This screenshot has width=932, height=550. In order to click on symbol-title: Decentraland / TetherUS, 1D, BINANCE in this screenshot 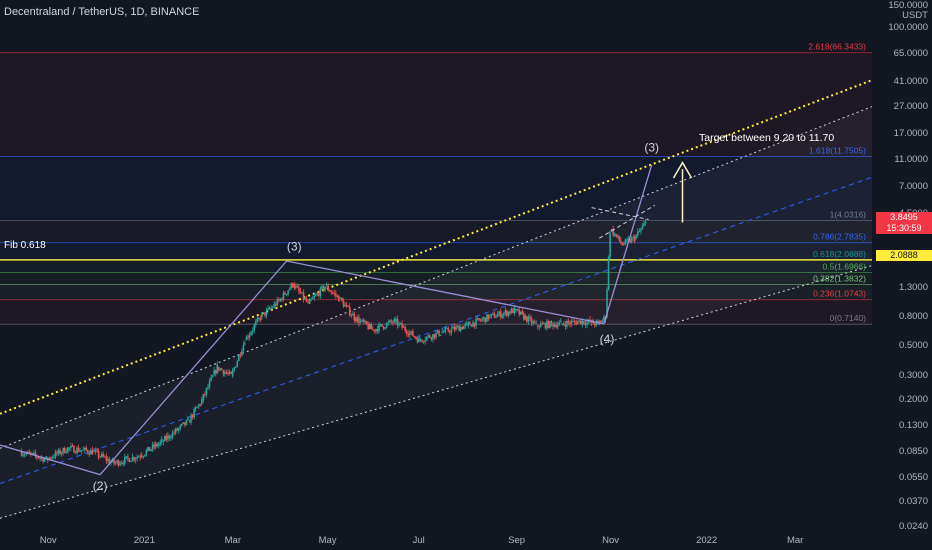, I will do `click(102, 12)`.